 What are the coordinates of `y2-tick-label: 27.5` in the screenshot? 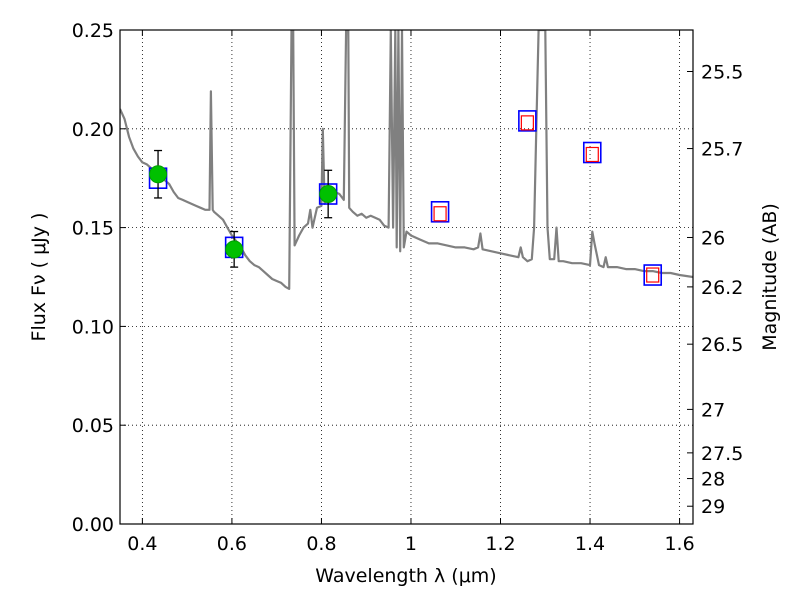 It's located at (722, 454).